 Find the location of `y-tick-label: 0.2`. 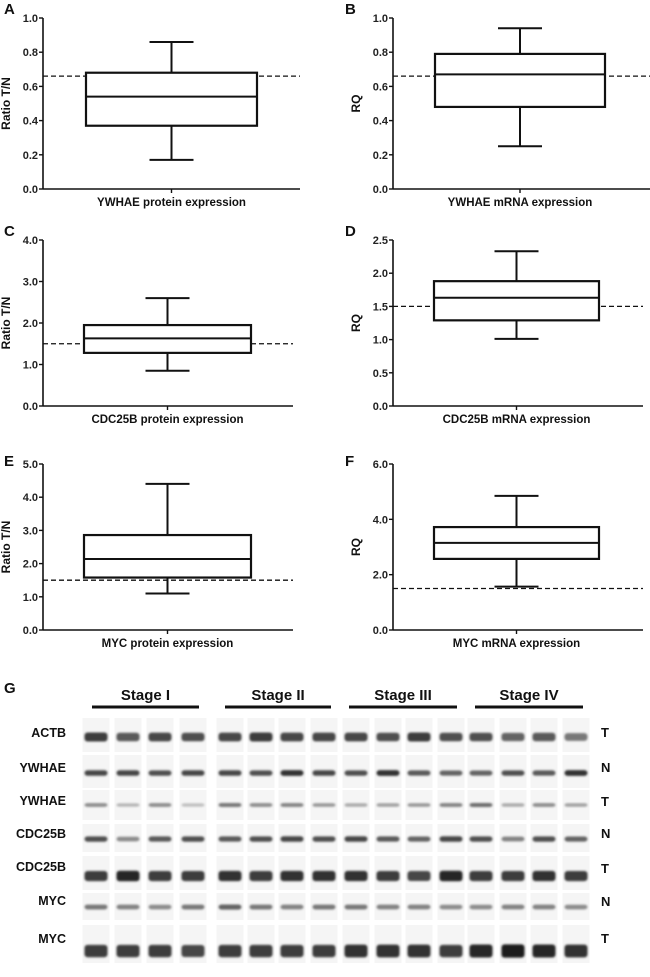

y-tick-label: 0.2 is located at coordinates (30, 156).